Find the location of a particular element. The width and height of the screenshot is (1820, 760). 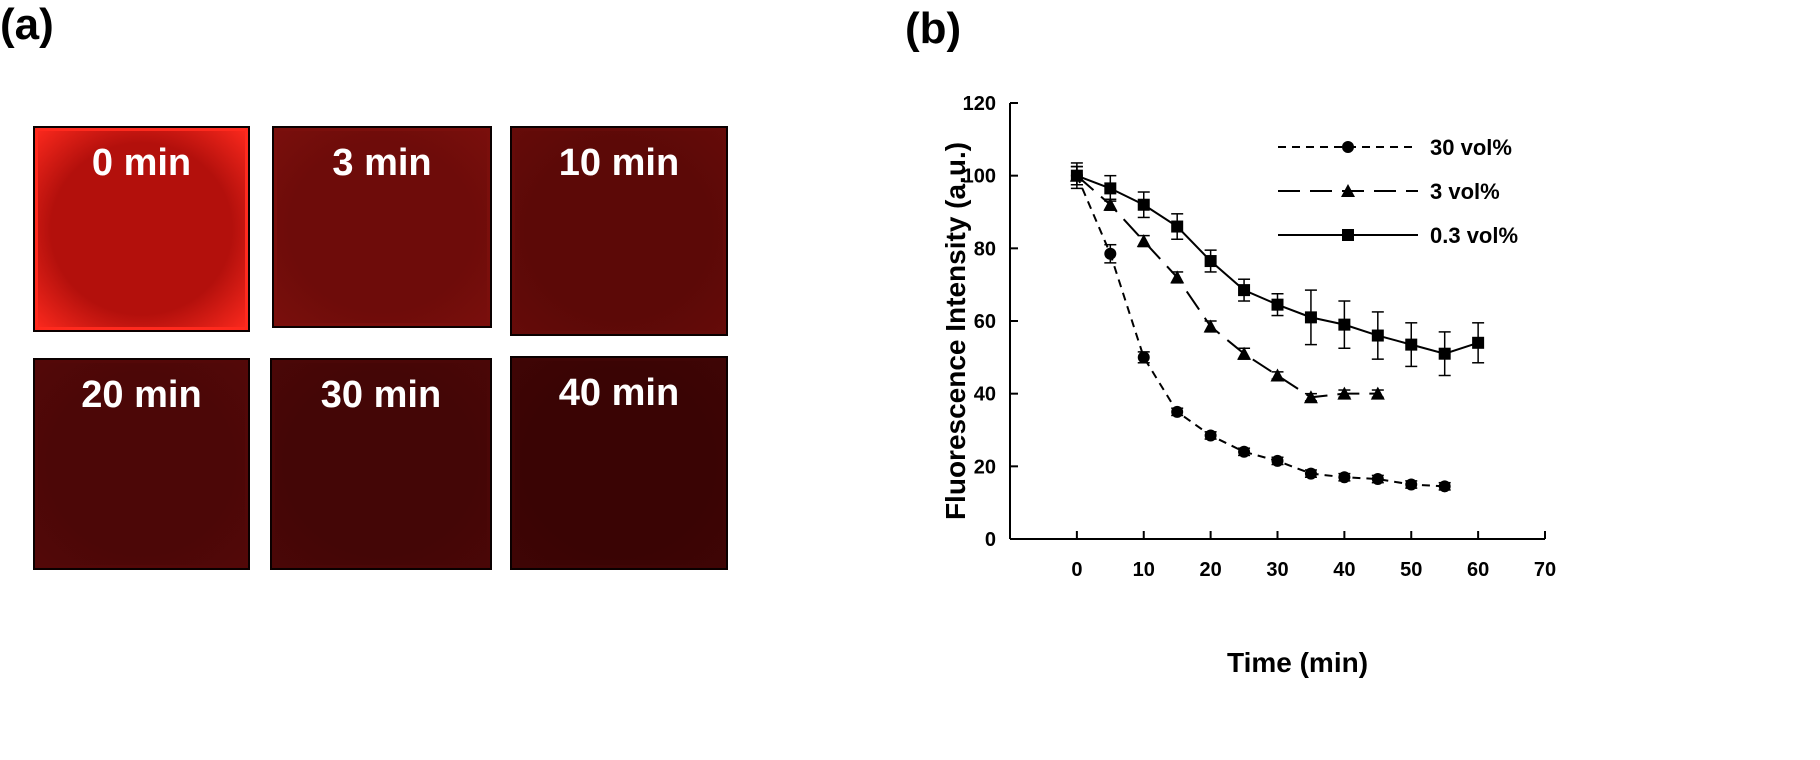

y-tick-label: 100 is located at coordinates (979, 177).